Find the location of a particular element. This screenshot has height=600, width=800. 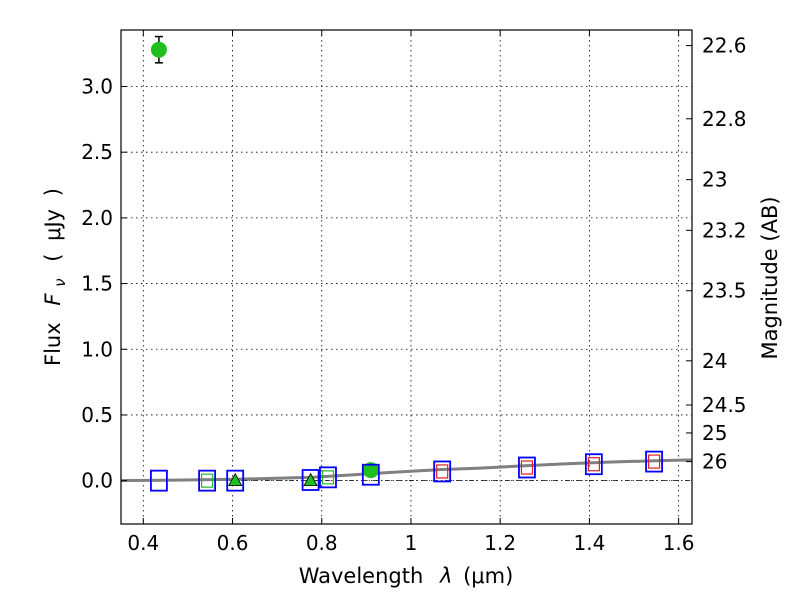

x-tick-label: 1.4 is located at coordinates (589, 543).